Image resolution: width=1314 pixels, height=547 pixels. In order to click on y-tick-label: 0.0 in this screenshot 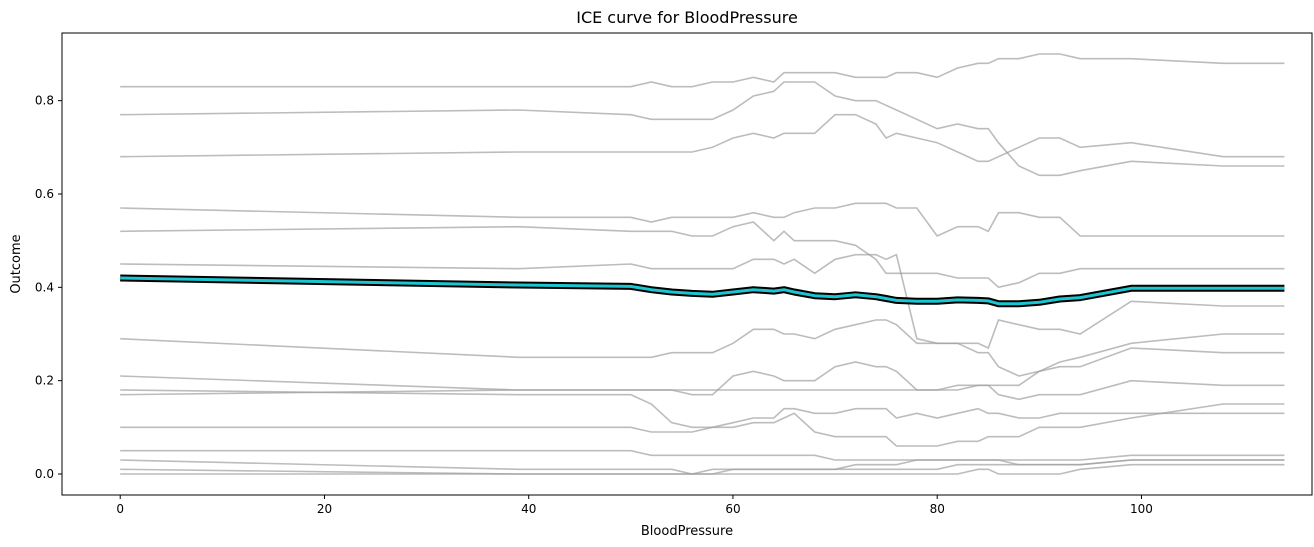, I will do `click(44, 474)`.